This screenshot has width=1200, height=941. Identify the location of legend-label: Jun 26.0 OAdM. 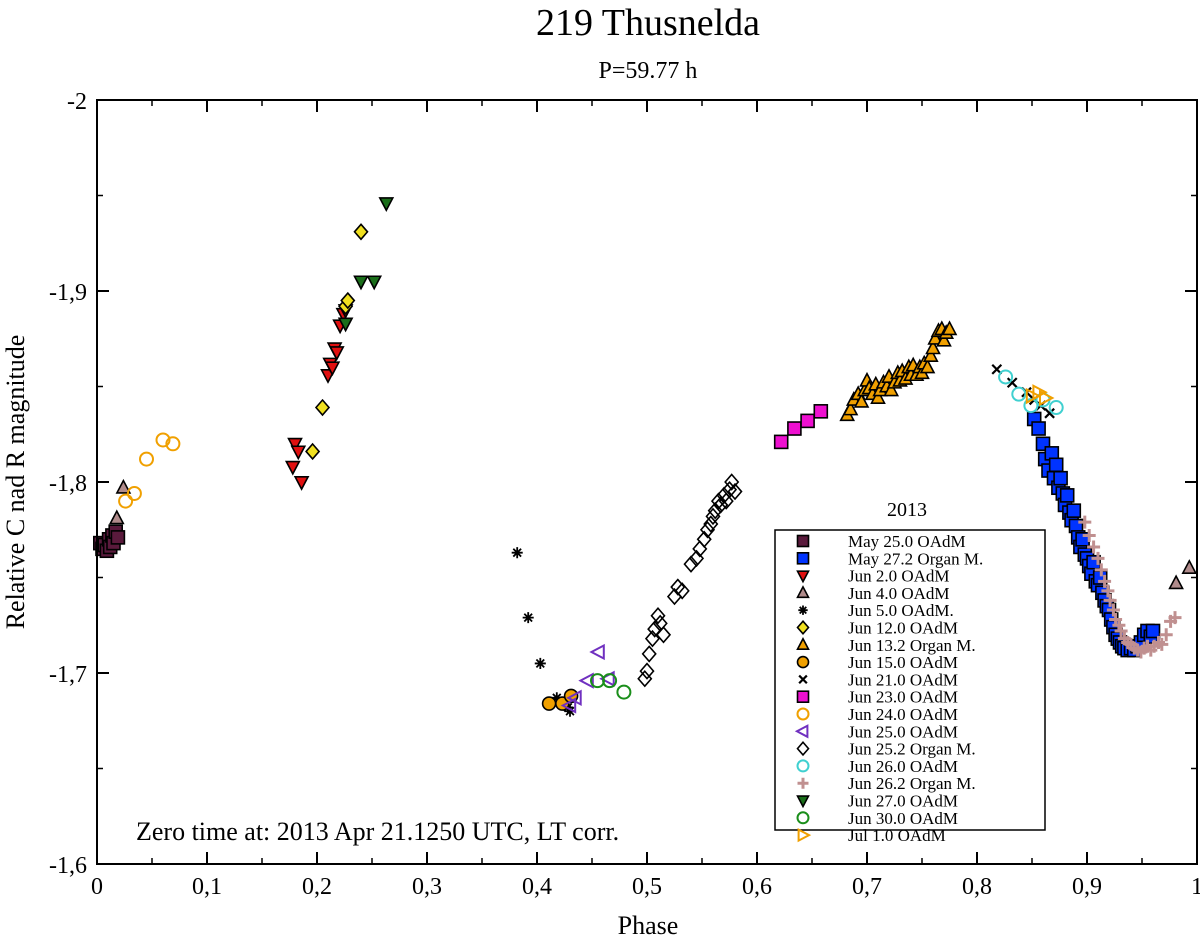
(903, 766).